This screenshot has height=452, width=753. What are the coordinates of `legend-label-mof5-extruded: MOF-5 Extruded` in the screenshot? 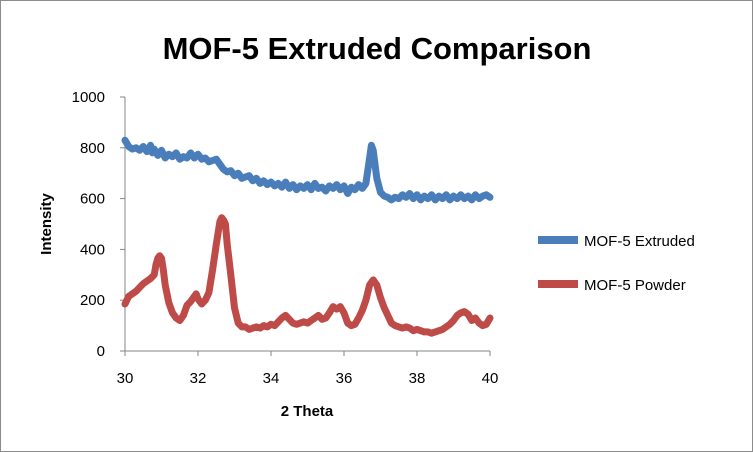 It's located at (639, 241).